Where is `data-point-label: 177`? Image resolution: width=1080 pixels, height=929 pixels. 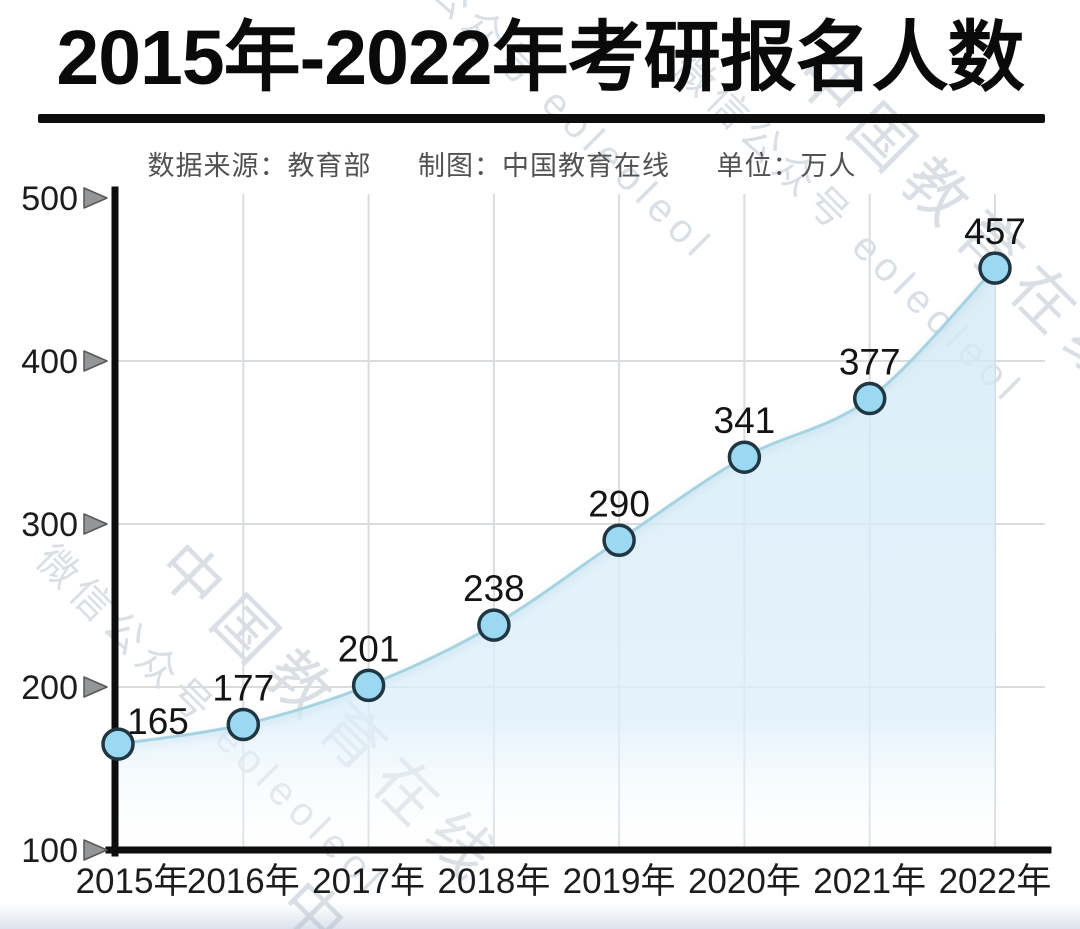
data-point-label: 177 is located at coordinates (243, 688).